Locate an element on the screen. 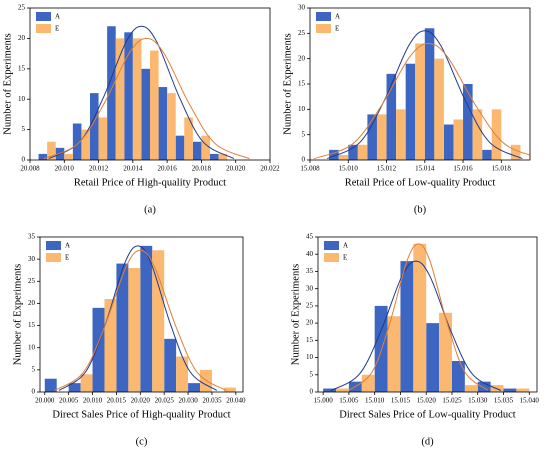 The height and width of the screenshot is (451, 550). x-tick-label: 15.000 is located at coordinates (324, 401).